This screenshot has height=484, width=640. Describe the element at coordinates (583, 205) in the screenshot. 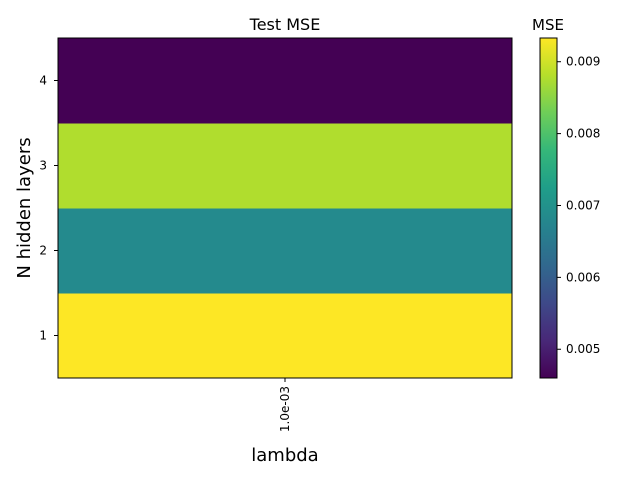

I see `colorbar-tick-label: 0.007` at that location.